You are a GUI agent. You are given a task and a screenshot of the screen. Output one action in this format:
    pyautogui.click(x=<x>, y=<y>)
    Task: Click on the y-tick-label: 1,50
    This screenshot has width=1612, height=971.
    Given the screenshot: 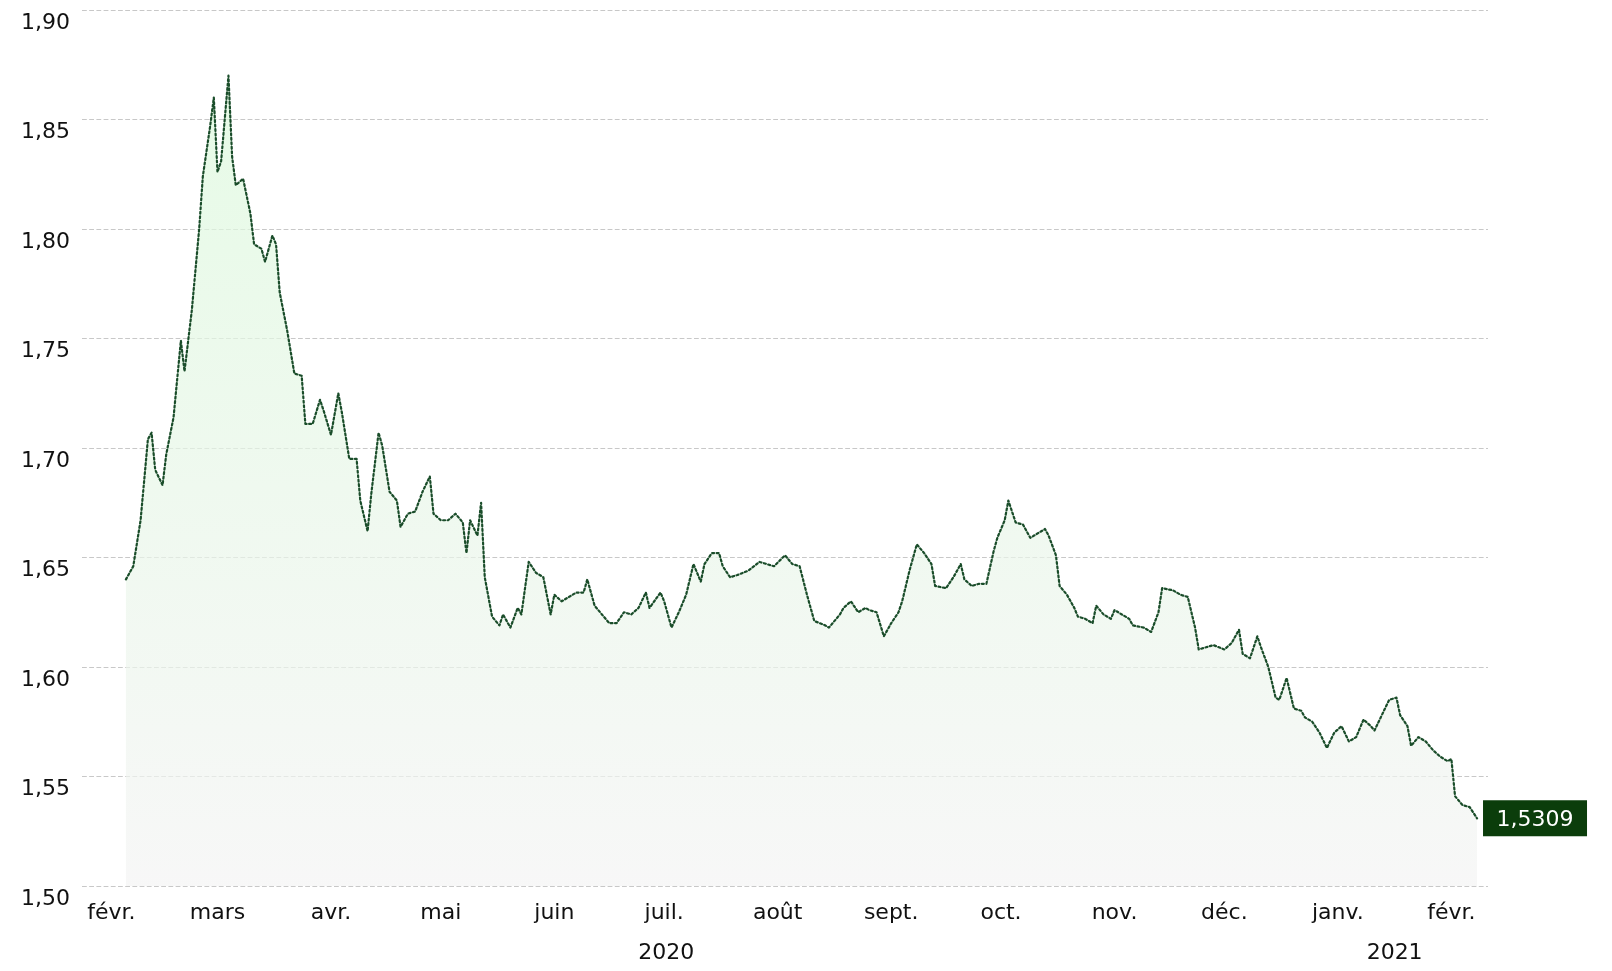 What is the action you would take?
    pyautogui.click(x=45, y=897)
    